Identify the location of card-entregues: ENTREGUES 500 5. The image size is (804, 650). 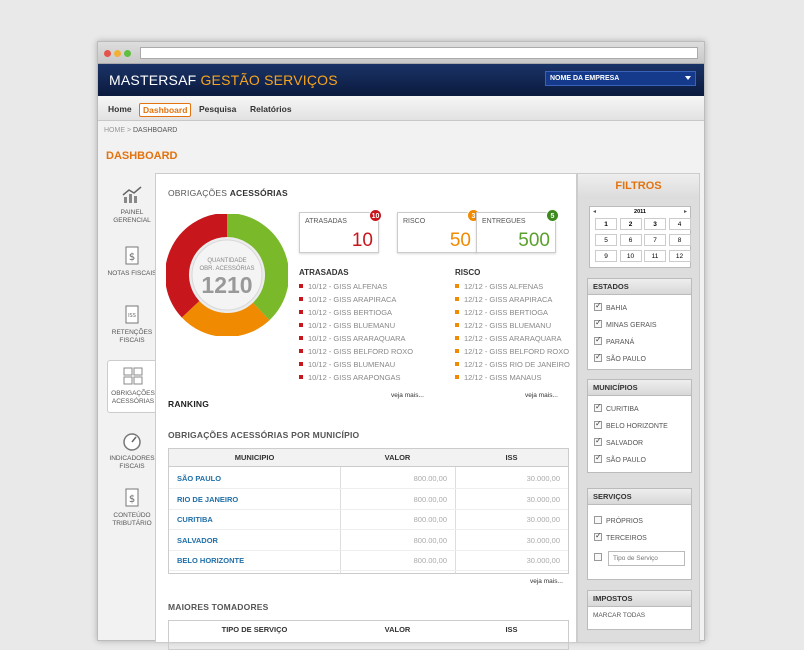
(517, 231).